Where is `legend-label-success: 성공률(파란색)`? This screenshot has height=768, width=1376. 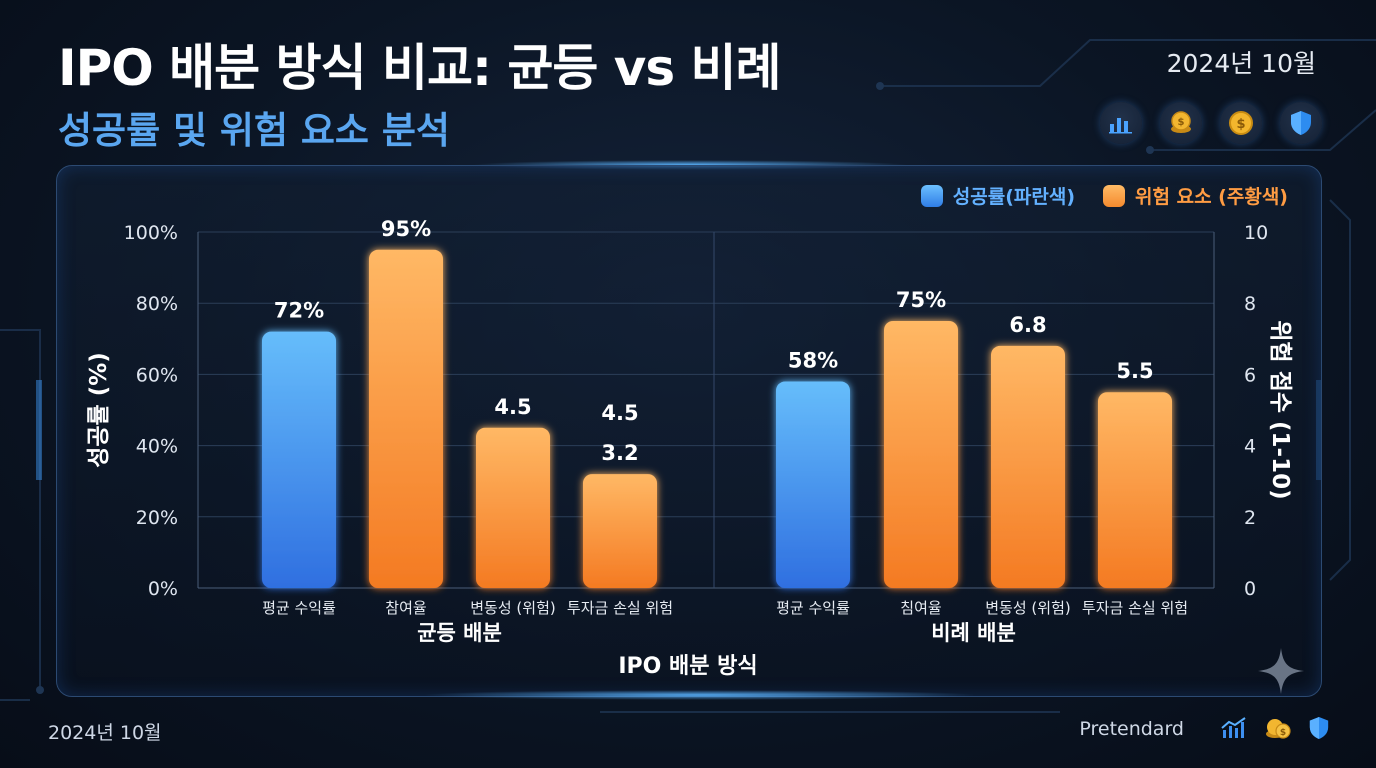 legend-label-success: 성공률(파란색) is located at coordinates (1014, 197).